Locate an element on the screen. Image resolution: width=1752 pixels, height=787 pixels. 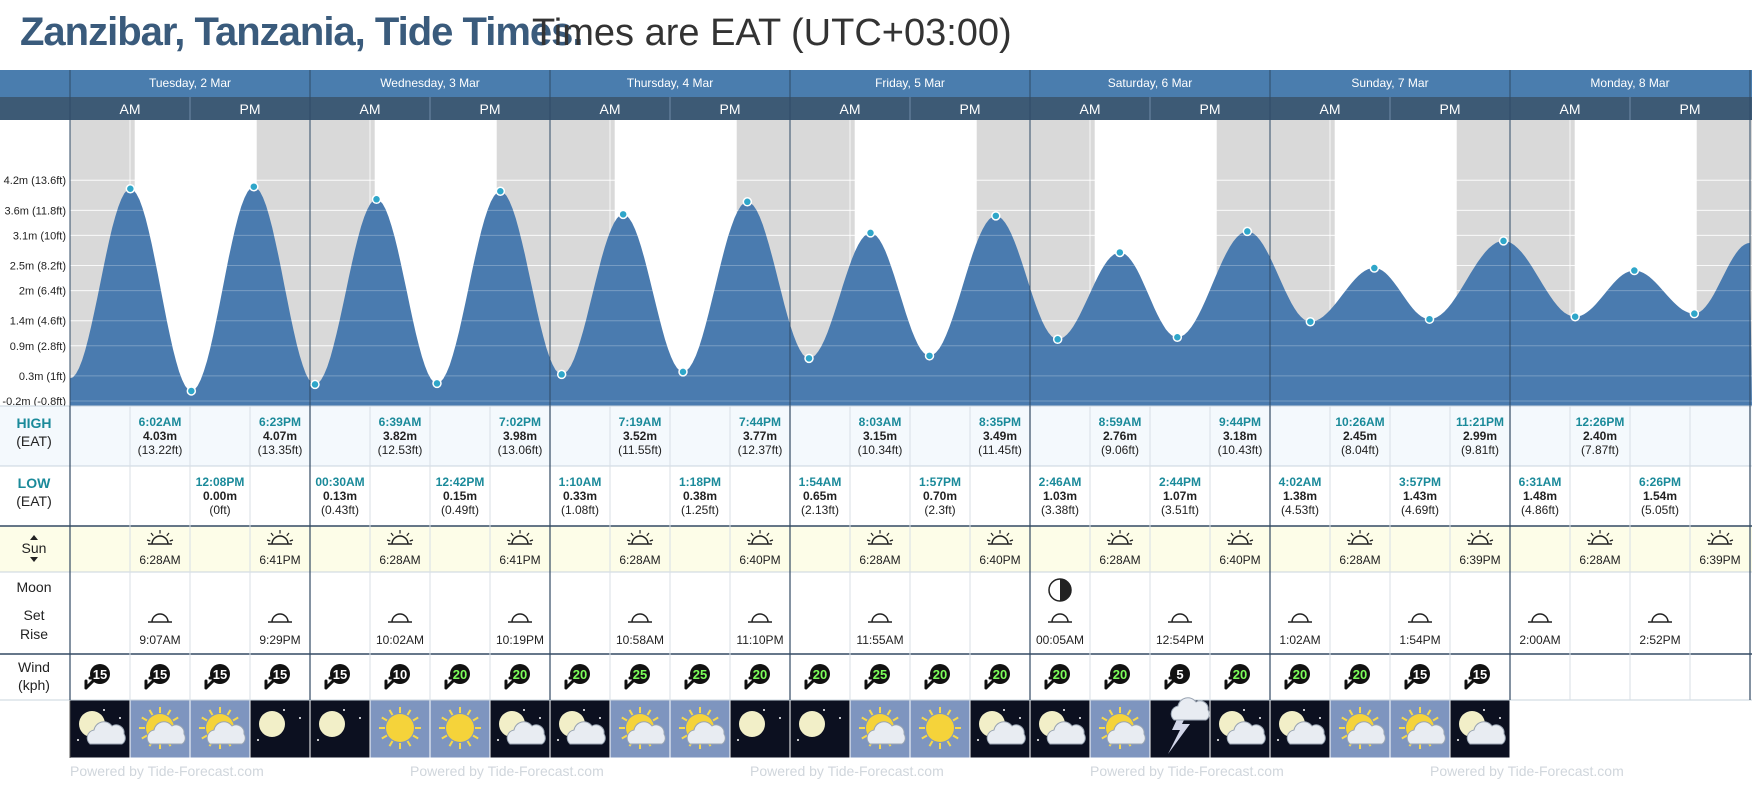
wind-speed: 15 is located at coordinates (100, 674).